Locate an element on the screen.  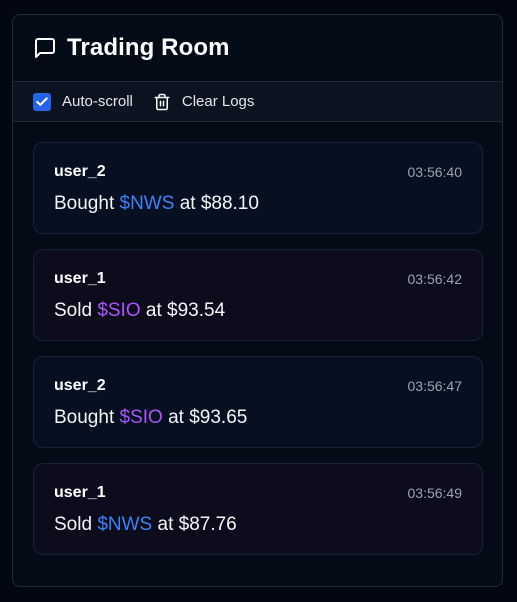
trash-icon is located at coordinates (162, 102).